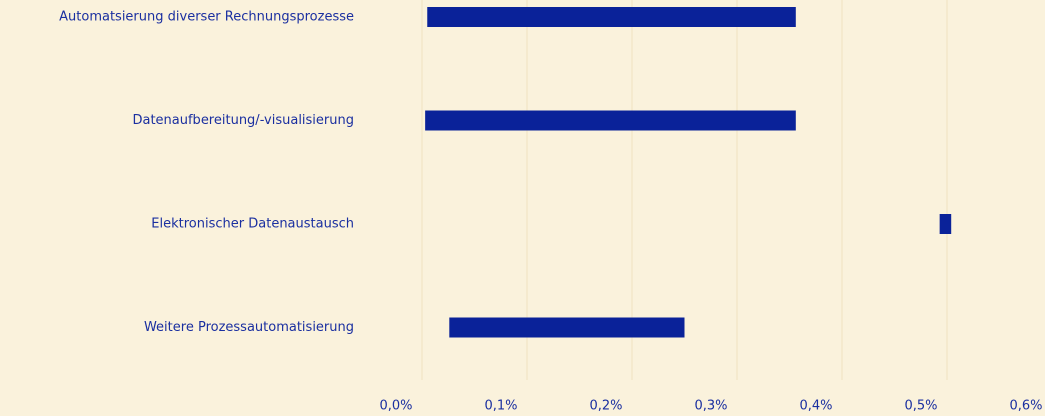 This screenshot has height=416, width=1045. Describe the element at coordinates (249, 327) in the screenshot. I see `y-tick-label: Weitere Prozessautomatisierung` at that location.